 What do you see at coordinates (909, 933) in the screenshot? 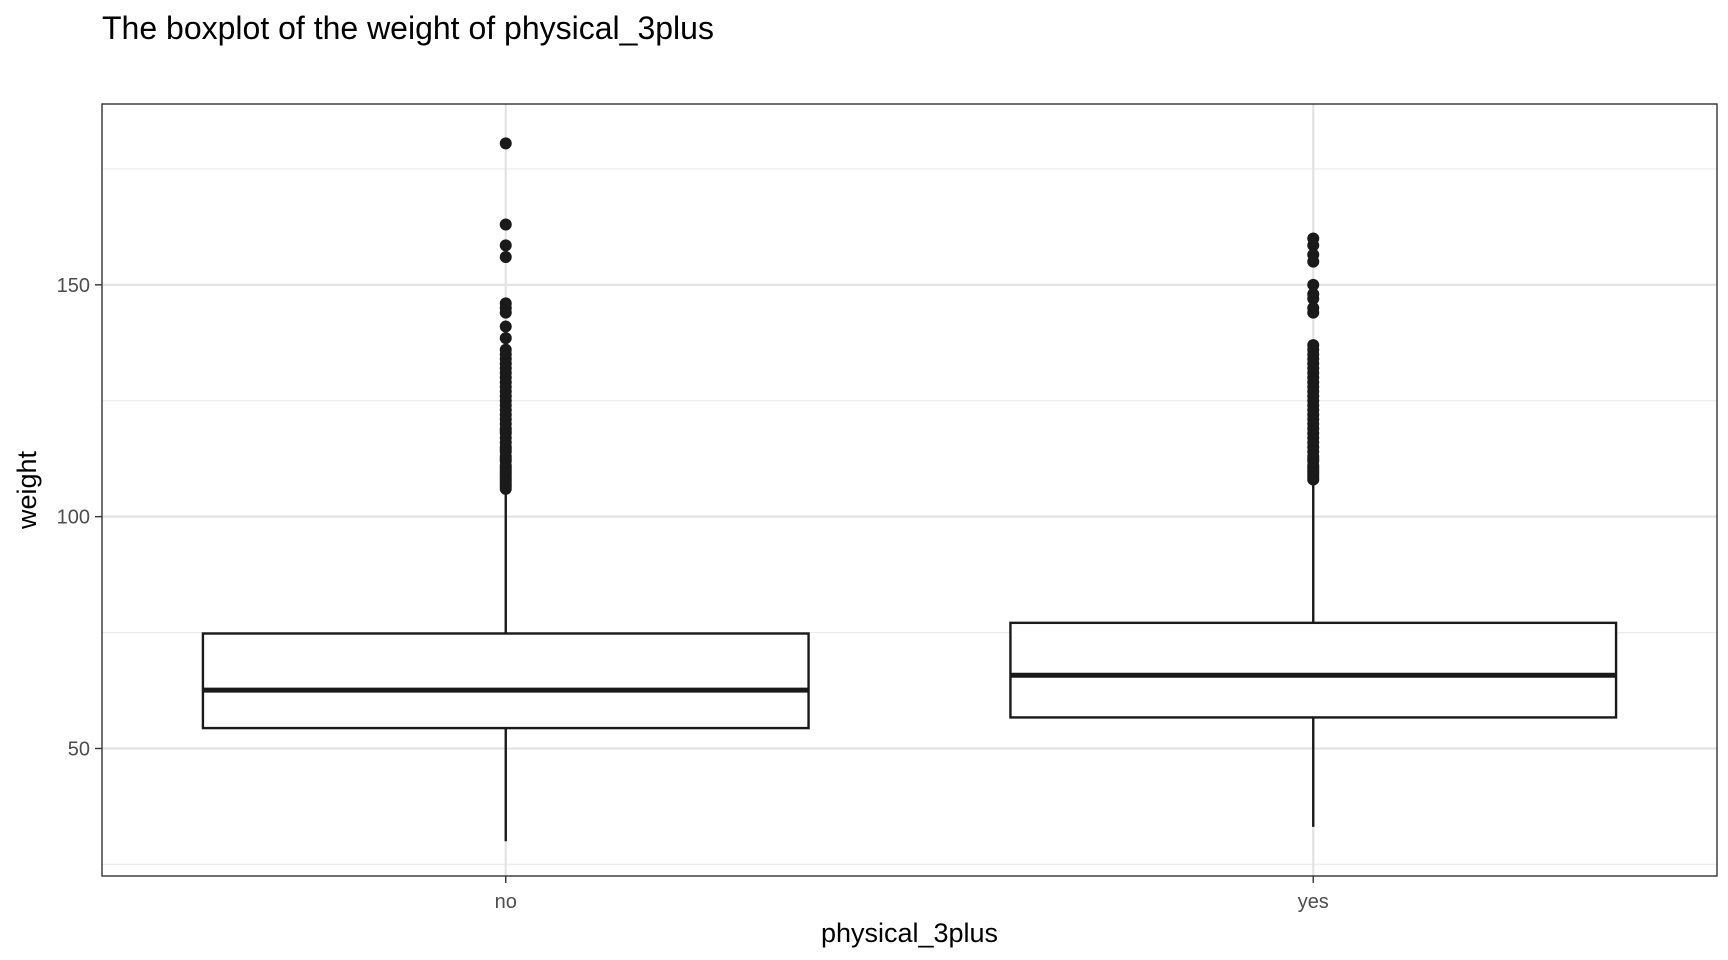
I see `x-axis-title: physical_3plus` at bounding box center [909, 933].